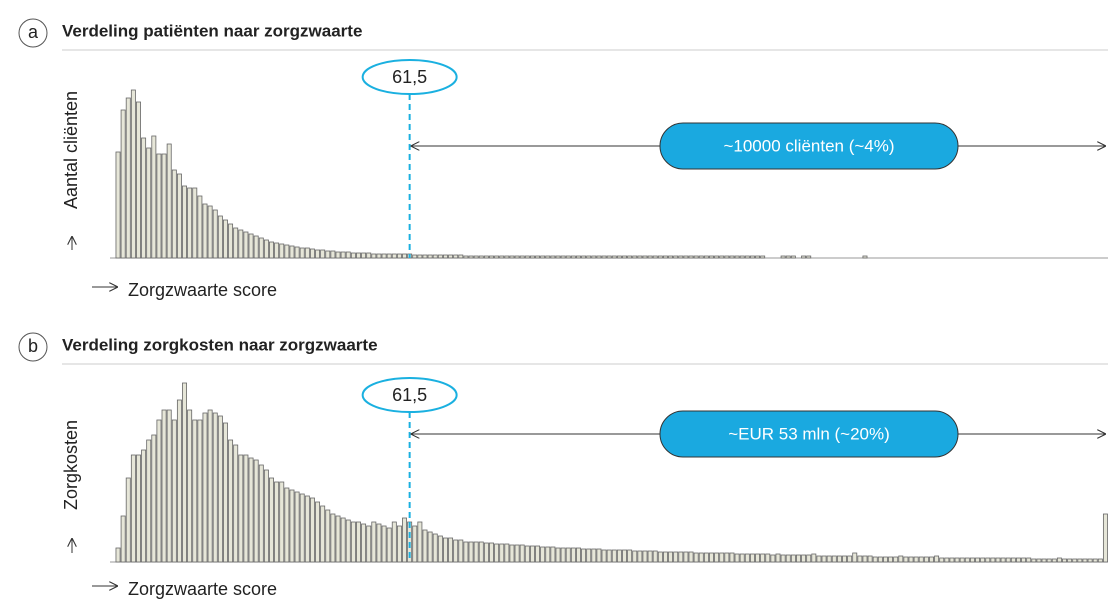  I want to click on panel-title: Verdeling patiënten naar zorgzwaarte, so click(212, 30).